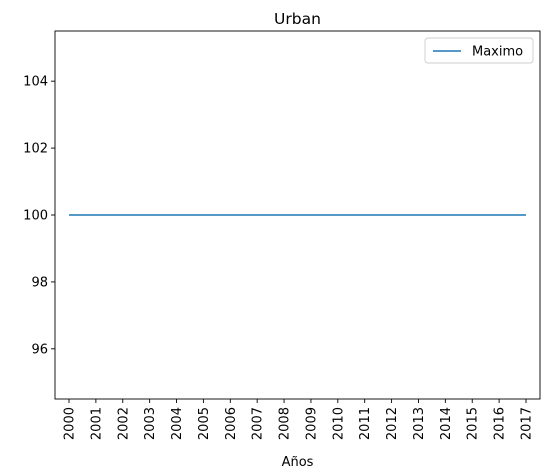  What do you see at coordinates (392, 423) in the screenshot?
I see `x-tick-label: 2012` at bounding box center [392, 423].